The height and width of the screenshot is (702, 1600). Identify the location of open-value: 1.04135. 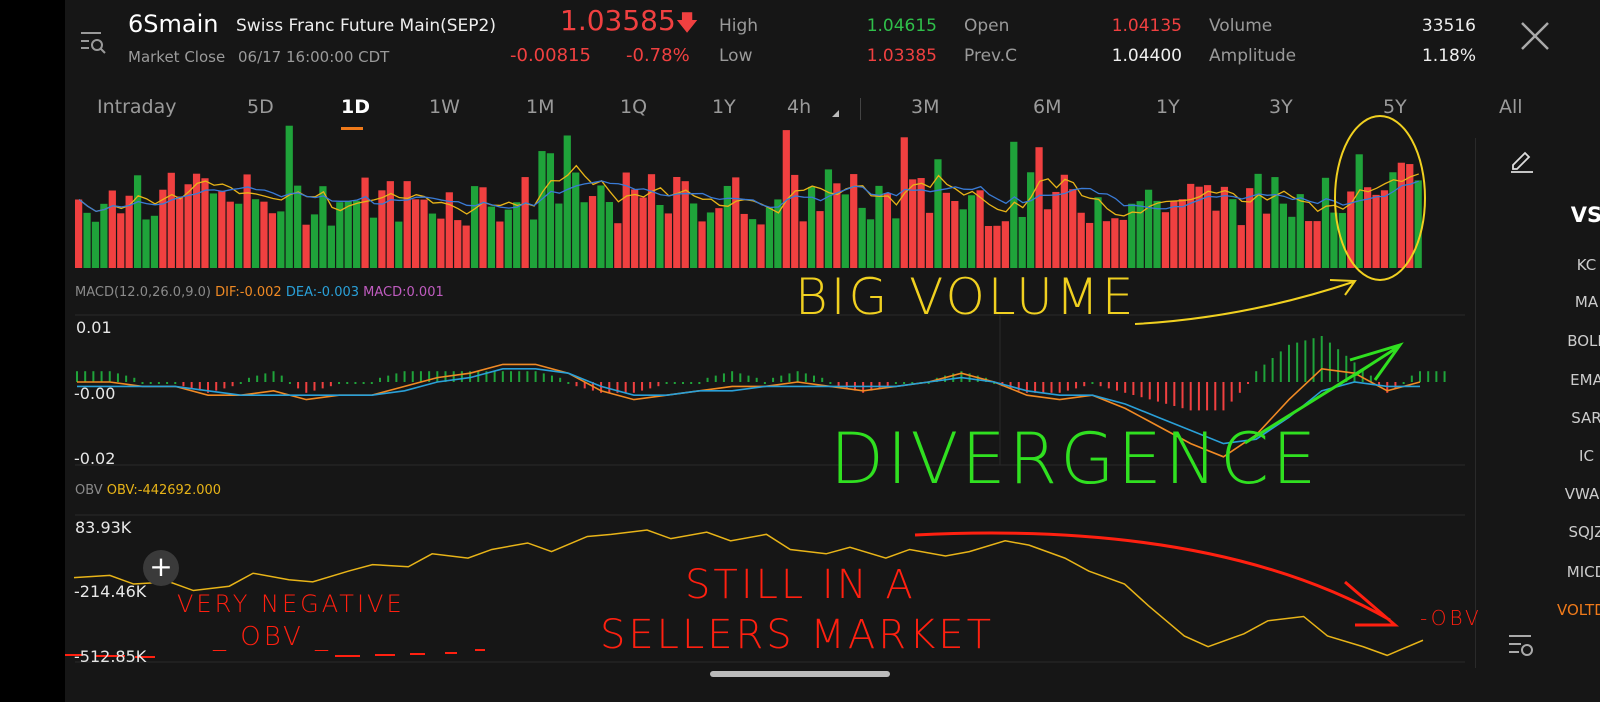
(1146, 26).